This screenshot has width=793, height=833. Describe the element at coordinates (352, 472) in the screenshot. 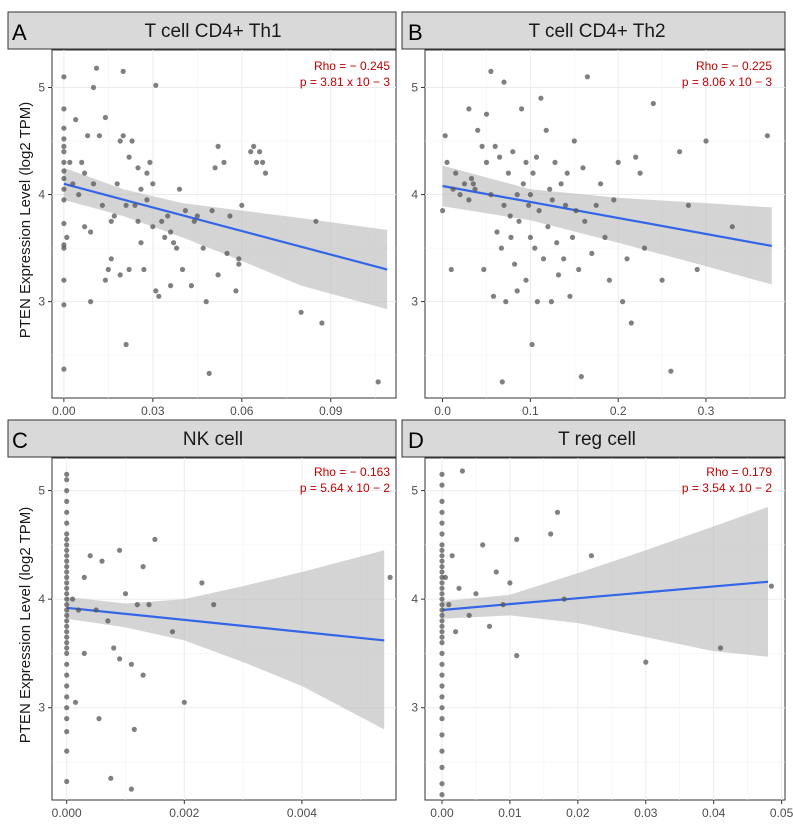

I see `panel-c-rho: Rho = − 0.163` at that location.